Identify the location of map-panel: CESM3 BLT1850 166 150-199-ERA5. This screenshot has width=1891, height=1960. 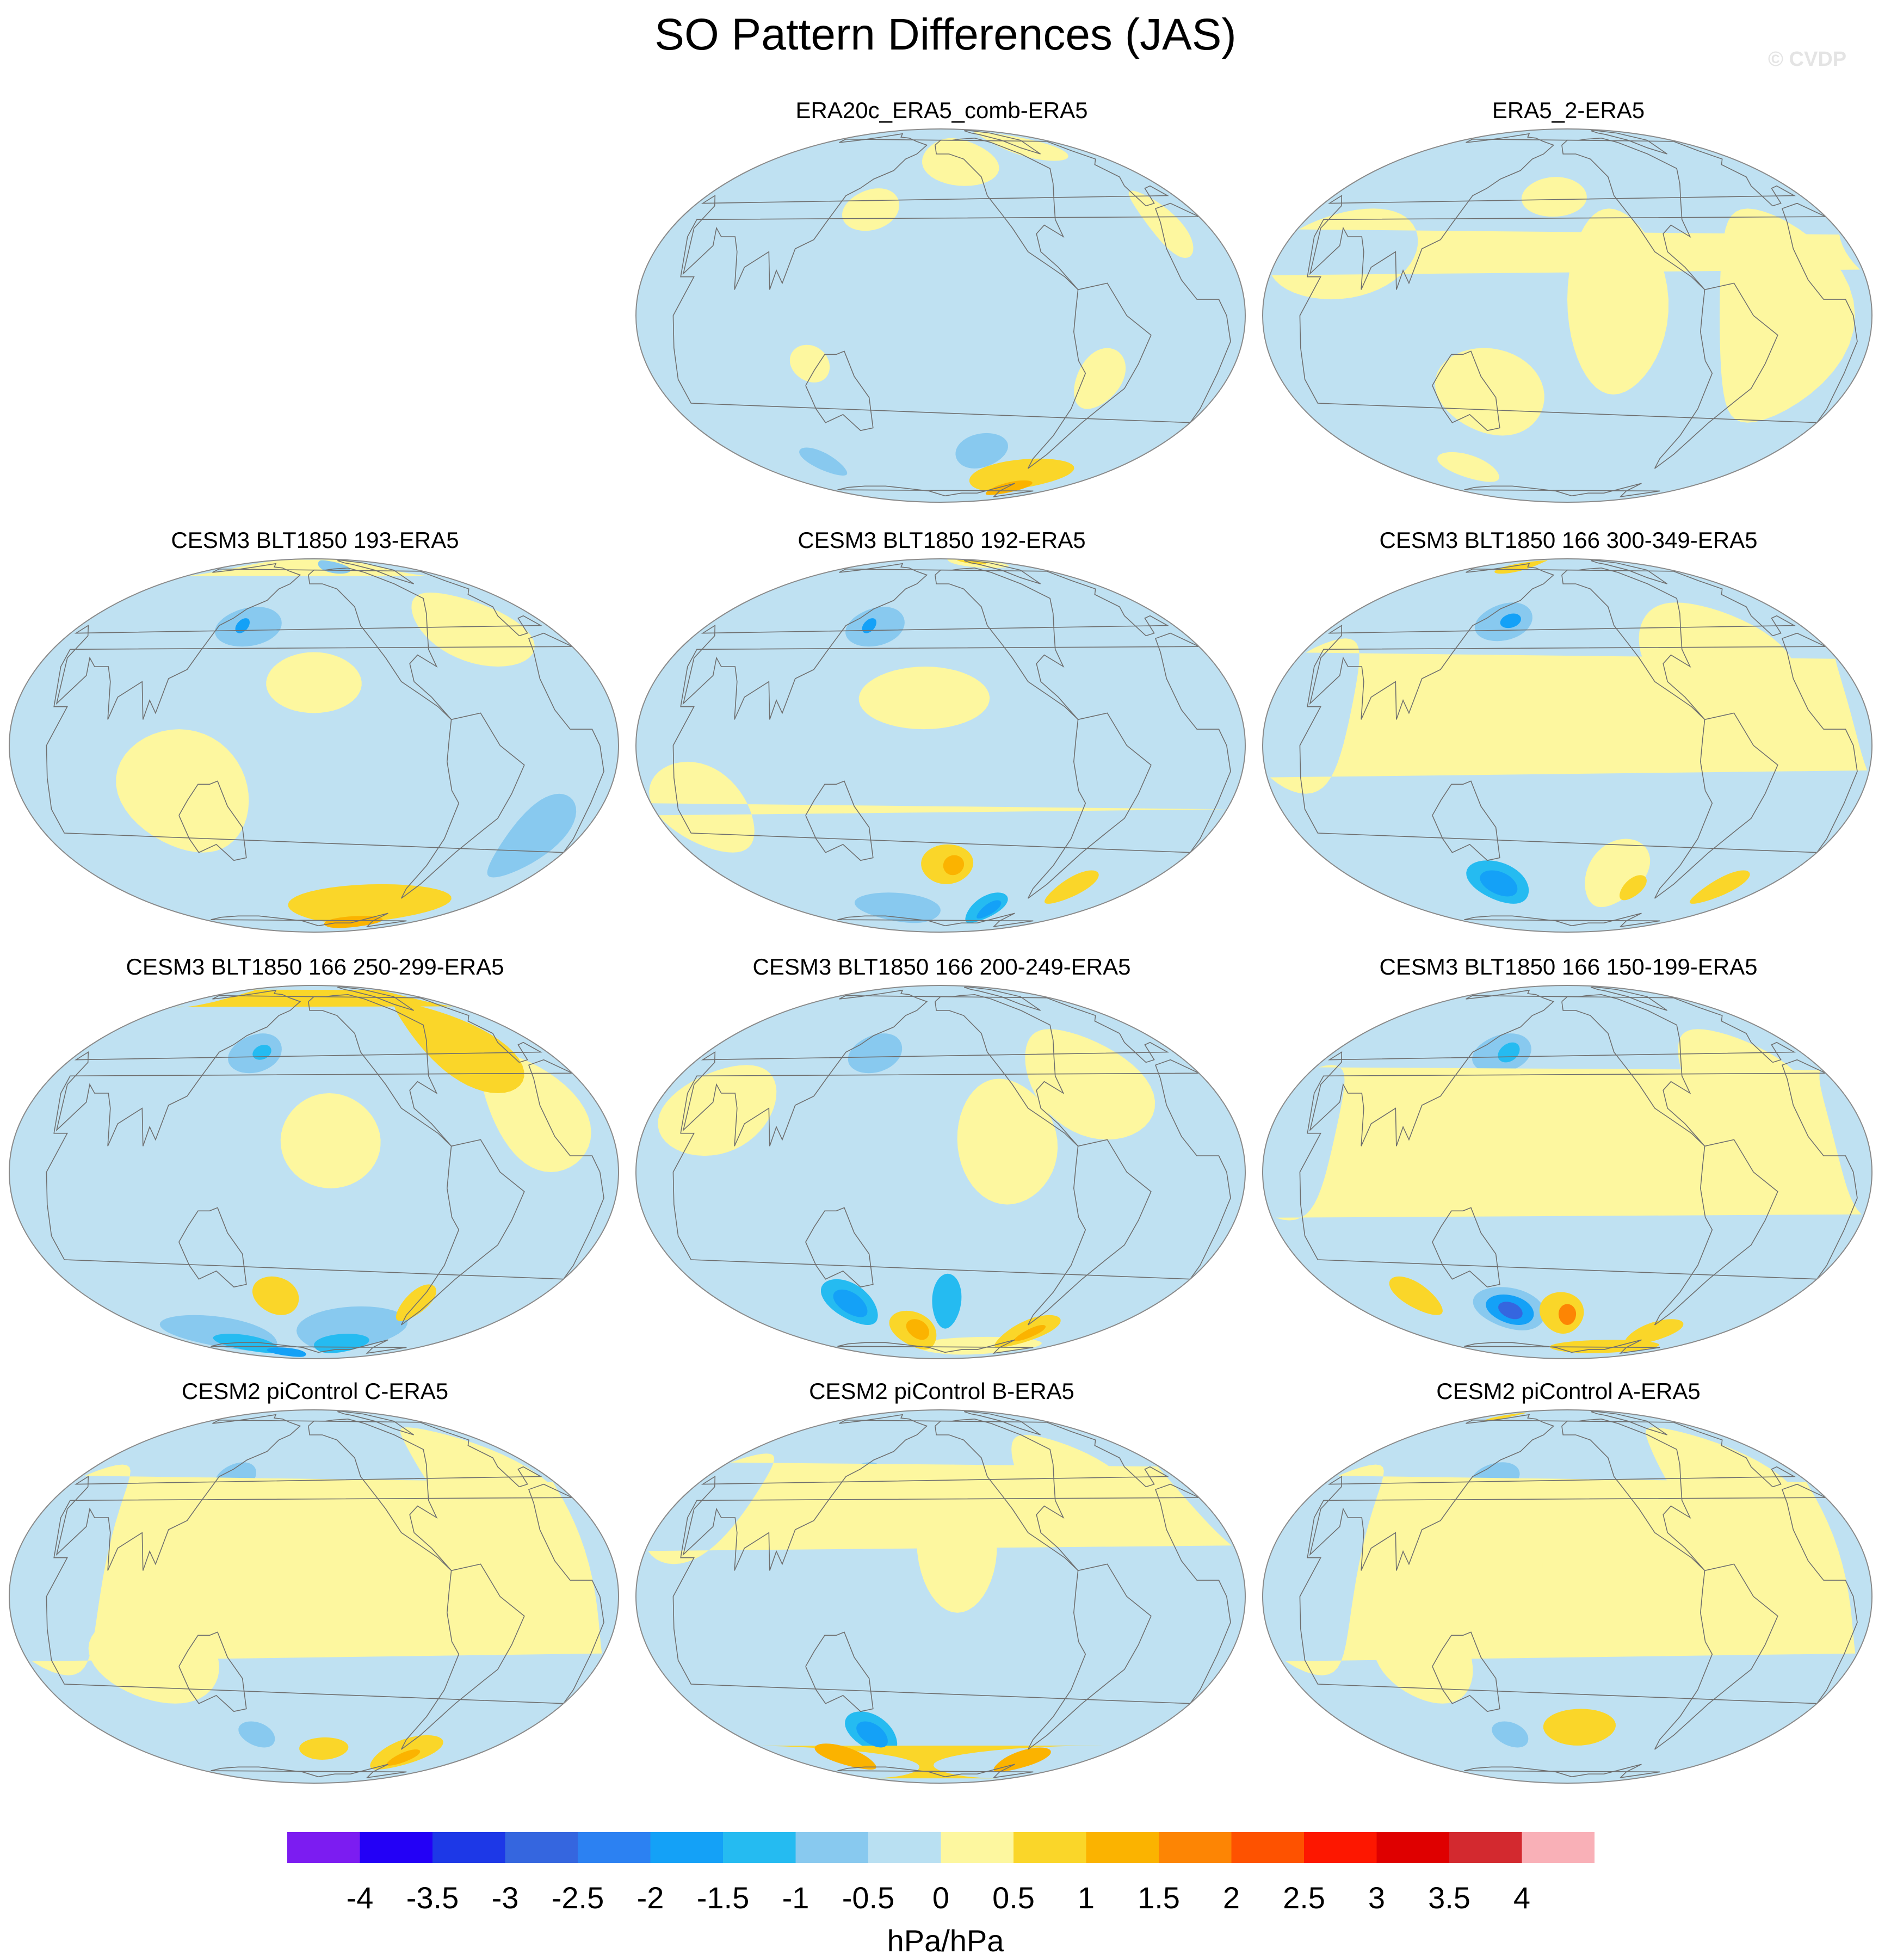
(1568, 1162).